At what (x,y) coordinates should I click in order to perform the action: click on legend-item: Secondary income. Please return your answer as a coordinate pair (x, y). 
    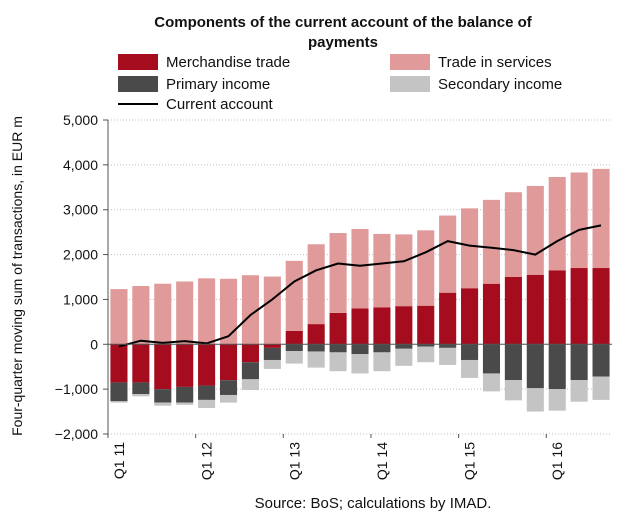
    Looking at the image, I should click on (476, 84).